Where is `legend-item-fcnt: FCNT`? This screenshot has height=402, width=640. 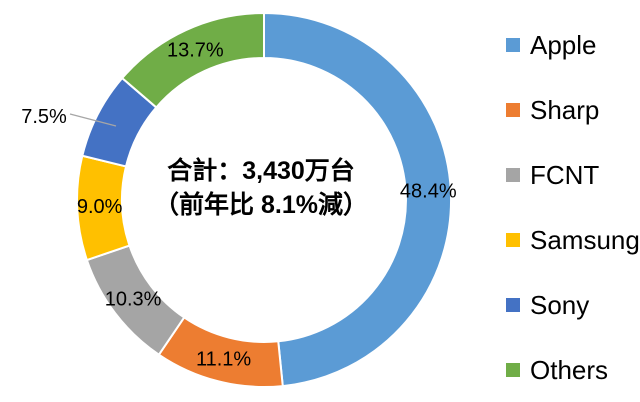 legend-item-fcnt: FCNT is located at coordinates (573, 174).